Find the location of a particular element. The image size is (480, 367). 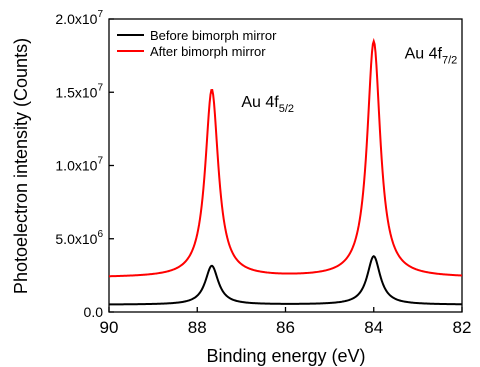

x-tick-label: 84 is located at coordinates (373, 327).